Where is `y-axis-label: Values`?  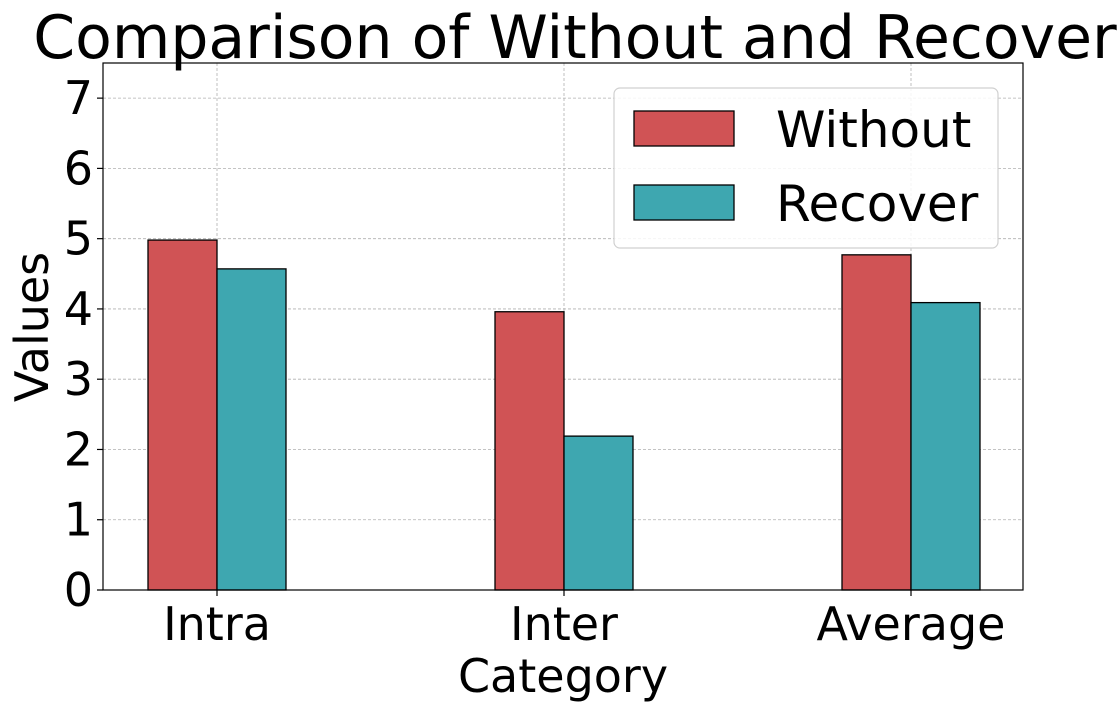
y-axis-label: Values is located at coordinates (32, 327).